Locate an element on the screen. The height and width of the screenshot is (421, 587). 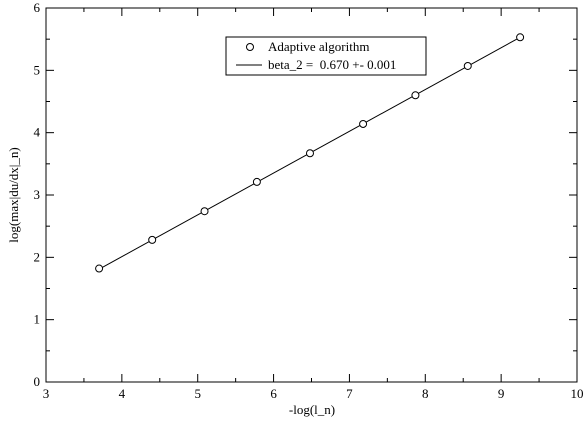
y-tick-label: 3 is located at coordinates (37, 194).